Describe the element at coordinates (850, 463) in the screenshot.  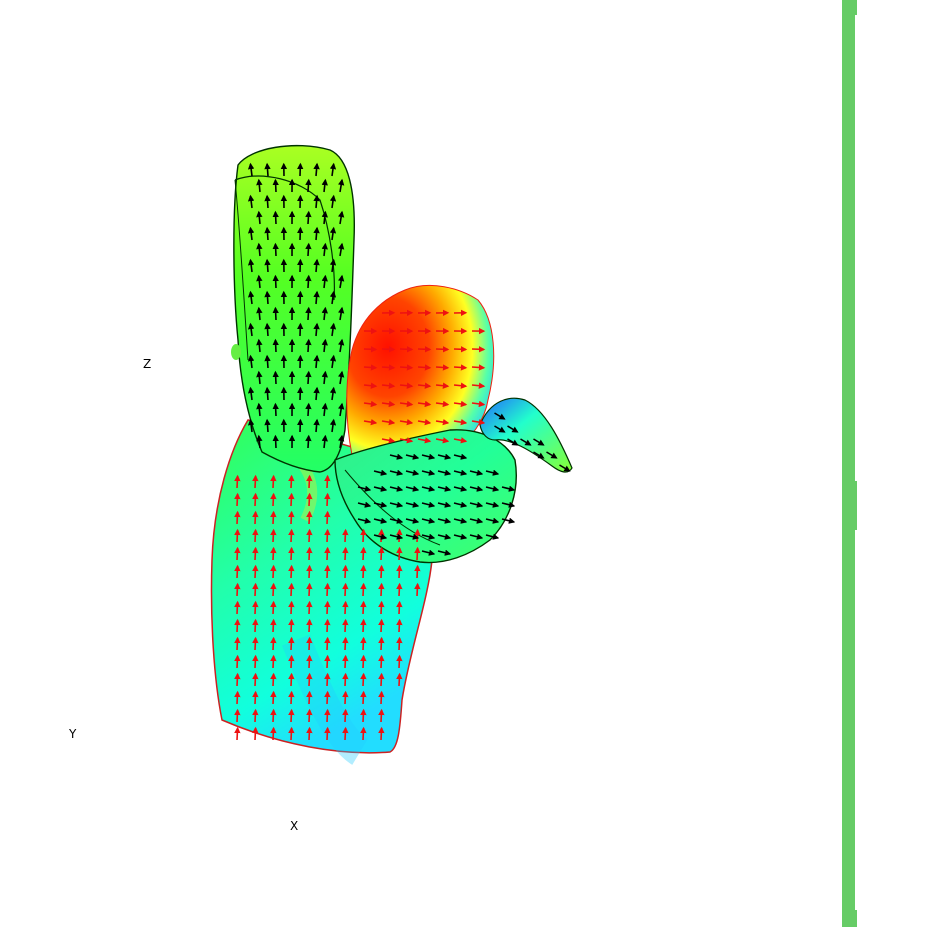
I see `side-panel-bar` at that location.